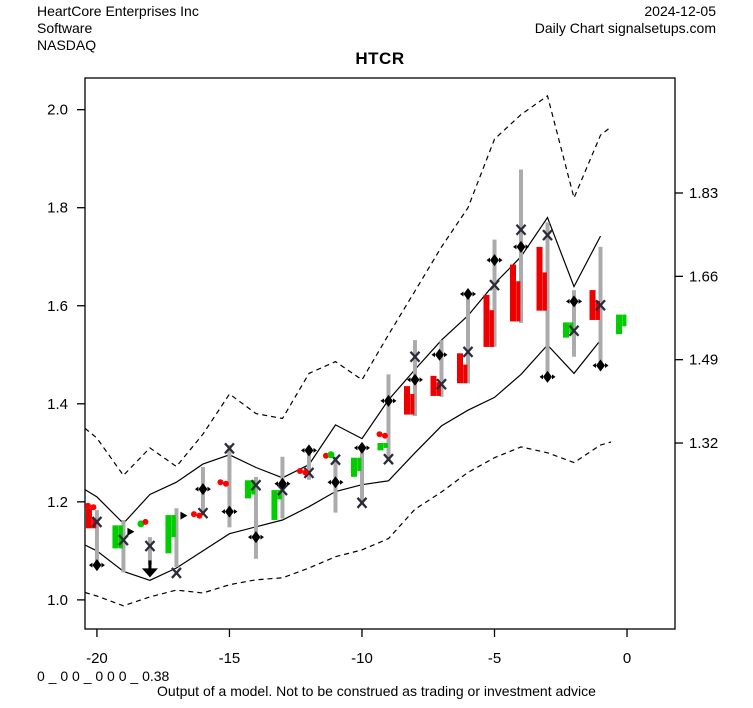  Describe the element at coordinates (680, 11) in the screenshot. I see `chart-date: 2024-12-05` at that location.